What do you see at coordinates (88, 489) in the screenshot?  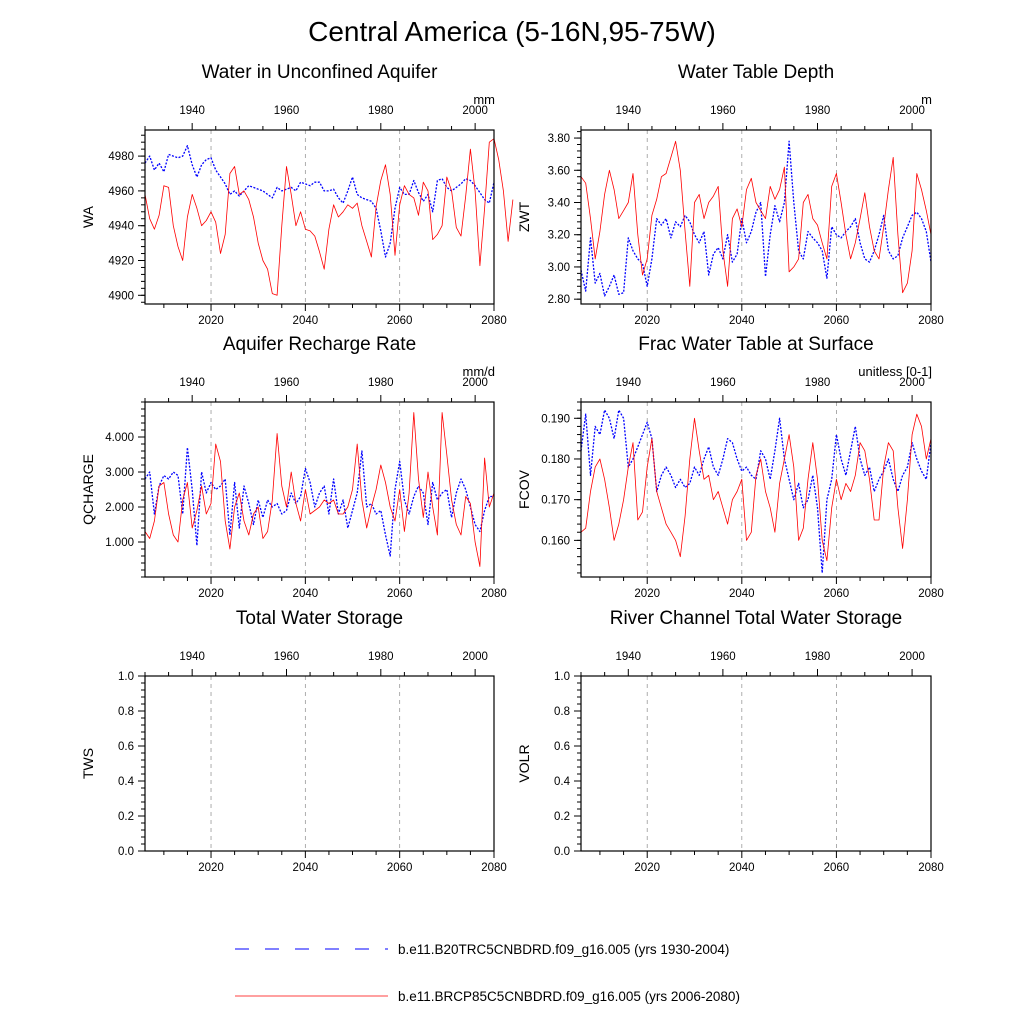 I see `y-axis-label: QCHARGE` at bounding box center [88, 489].